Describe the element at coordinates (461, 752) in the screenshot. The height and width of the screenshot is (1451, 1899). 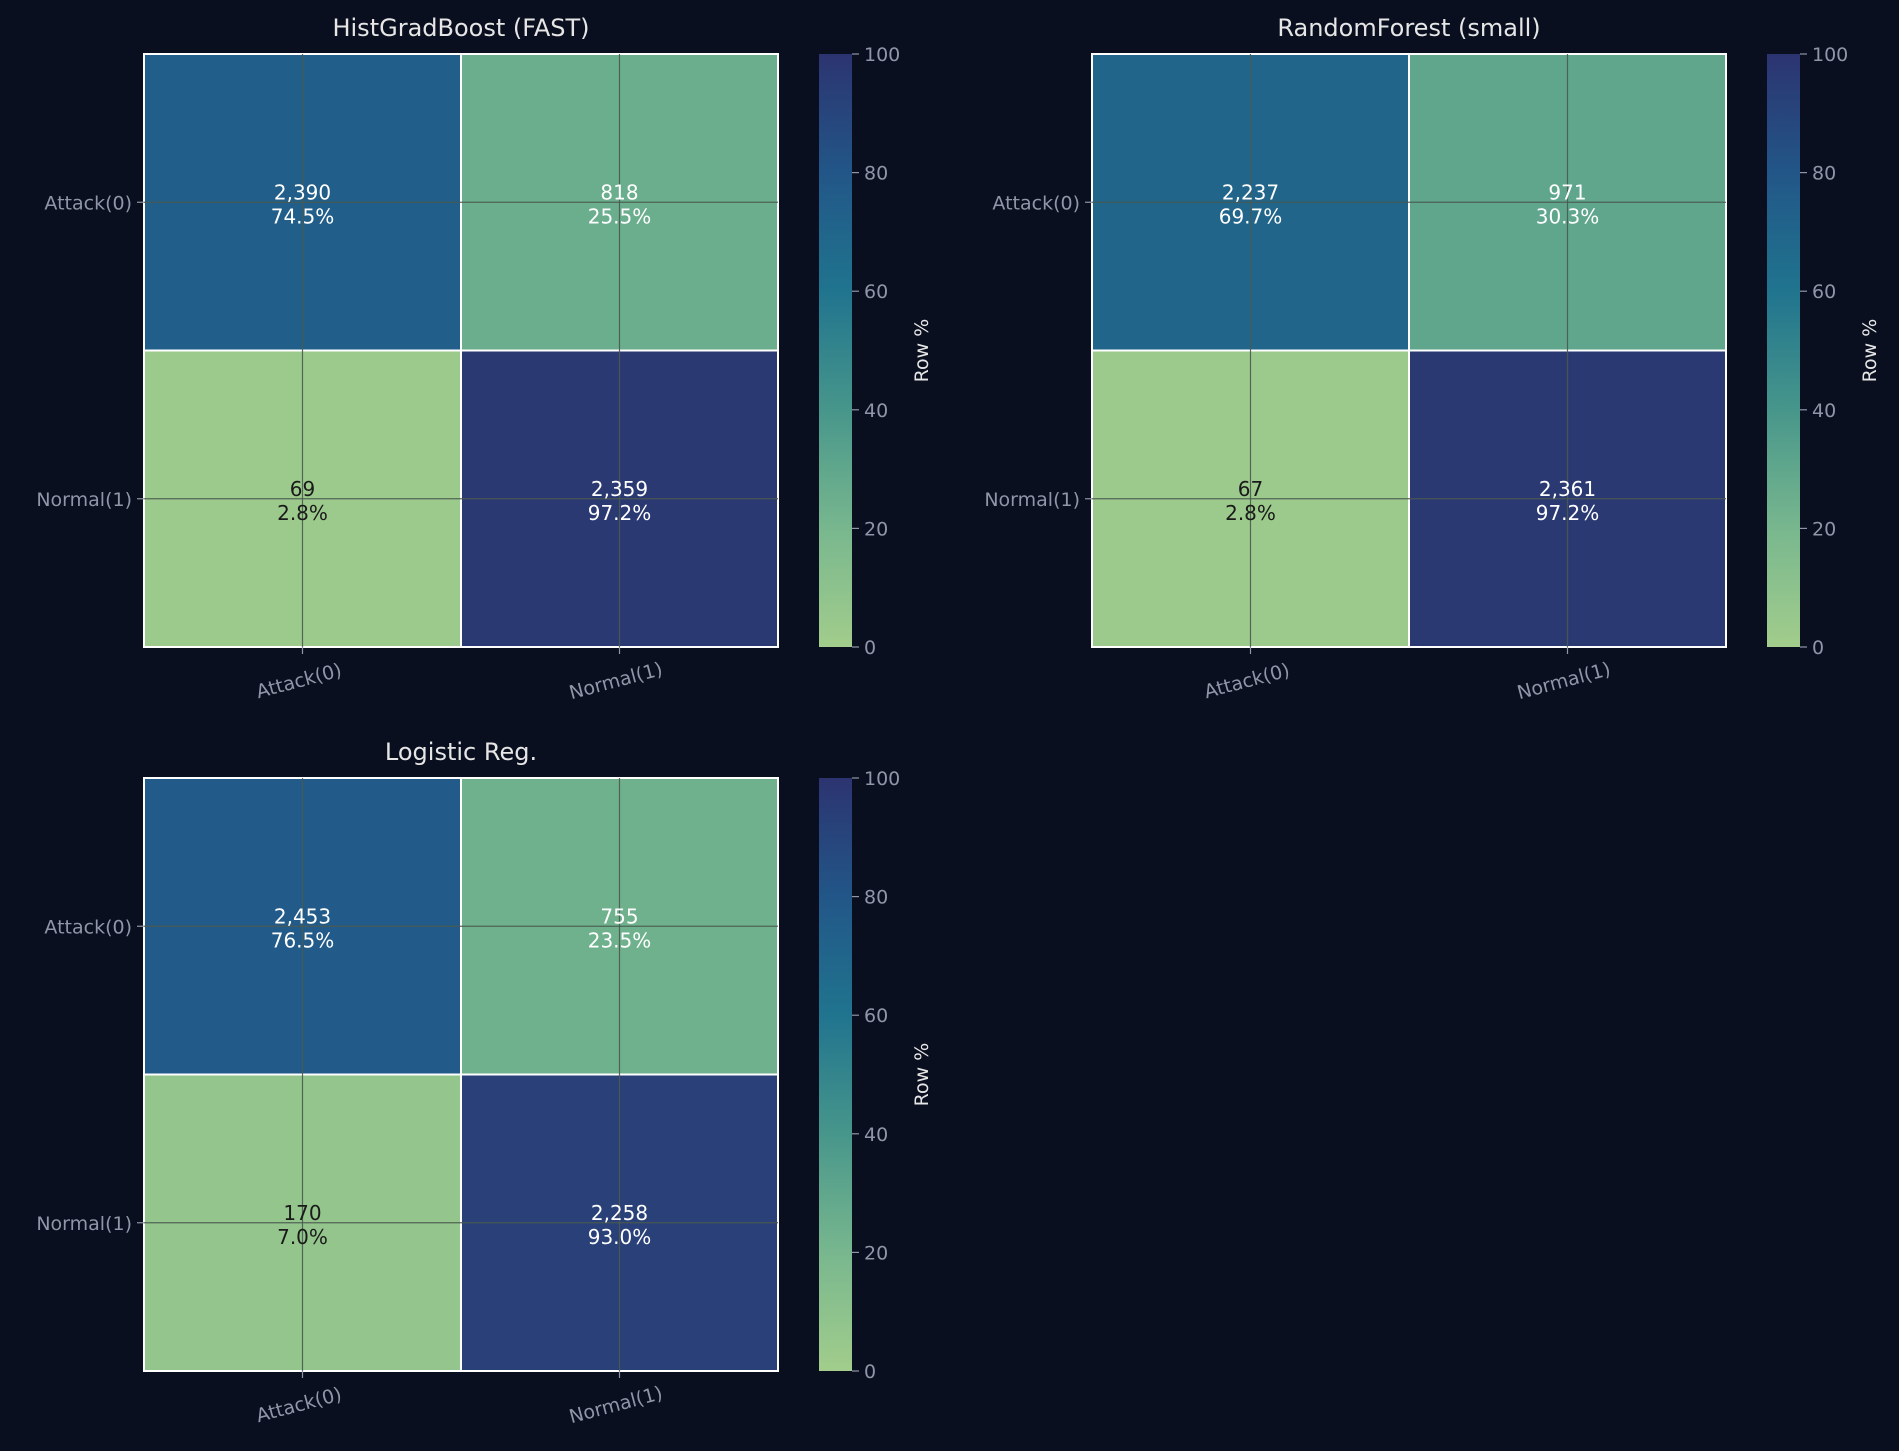
I see `chart-title: Logistic Reg.` at that location.